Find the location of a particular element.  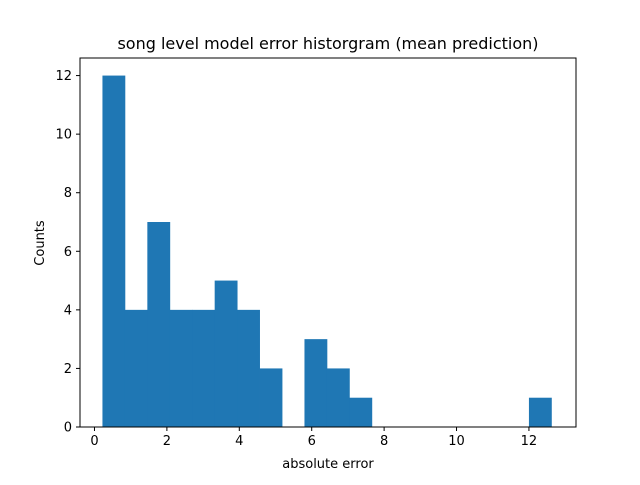

y-axis-ticks: 0 2 4 6 8 10 12 is located at coordinates (67, 252).